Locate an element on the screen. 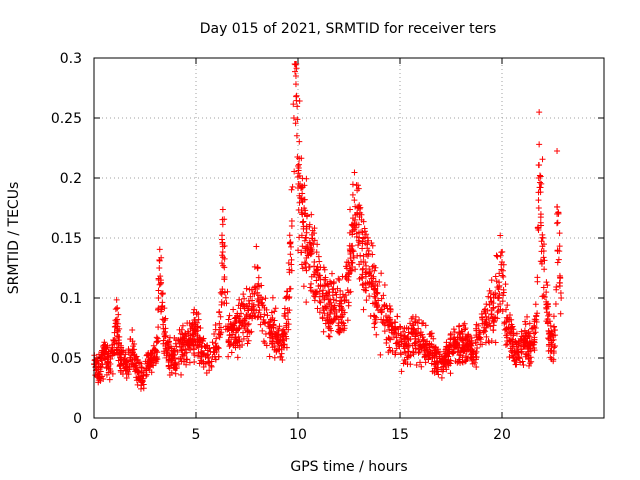 The height and width of the screenshot is (480, 640). x-tick-label: 10 is located at coordinates (298, 435).